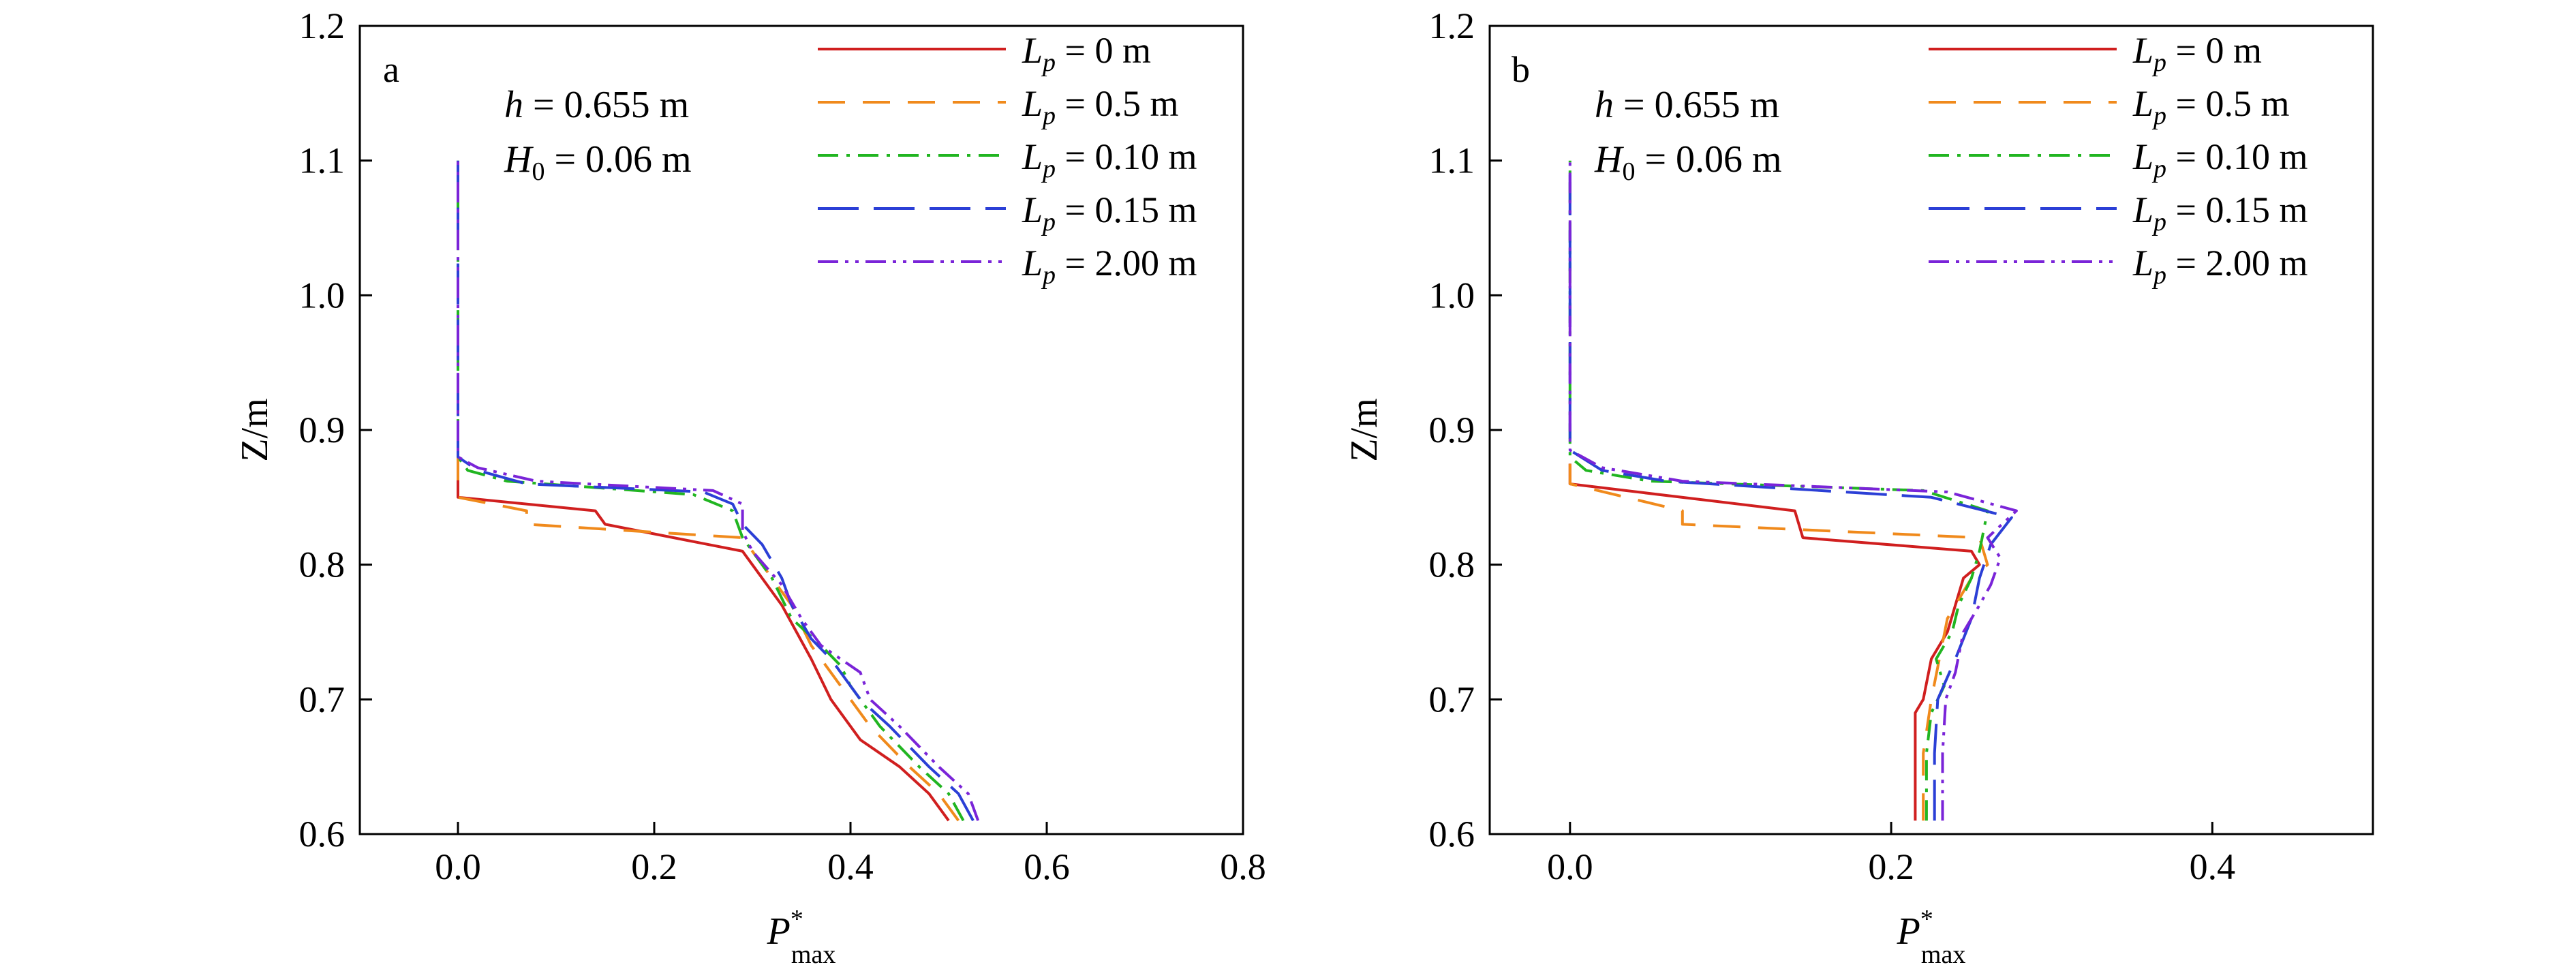  Describe the element at coordinates (1521, 70) in the screenshot. I see `panel-label: b` at that location.